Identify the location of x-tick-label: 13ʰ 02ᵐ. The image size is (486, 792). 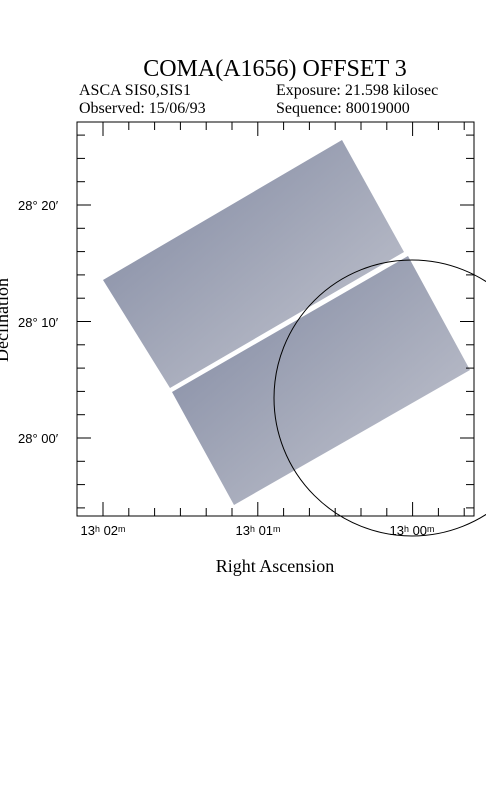
(103, 530).